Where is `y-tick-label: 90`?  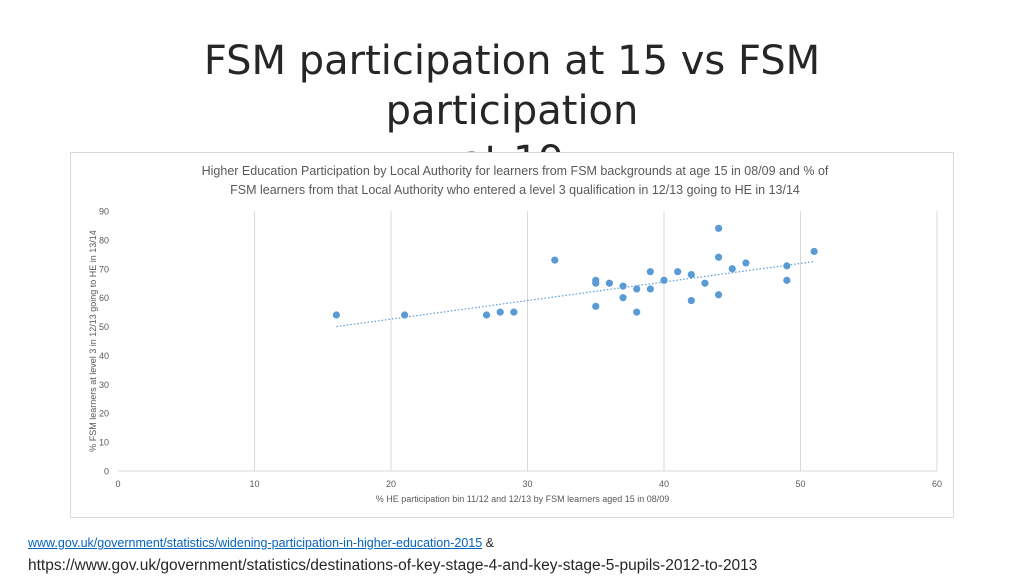 y-tick-label: 90 is located at coordinates (104, 212).